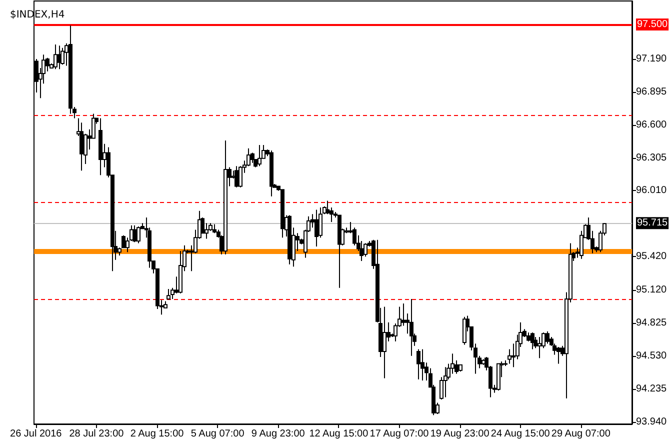  What do you see at coordinates (581, 434) in the screenshot?
I see `x-tick-label: 29 Aug 07:00` at bounding box center [581, 434].